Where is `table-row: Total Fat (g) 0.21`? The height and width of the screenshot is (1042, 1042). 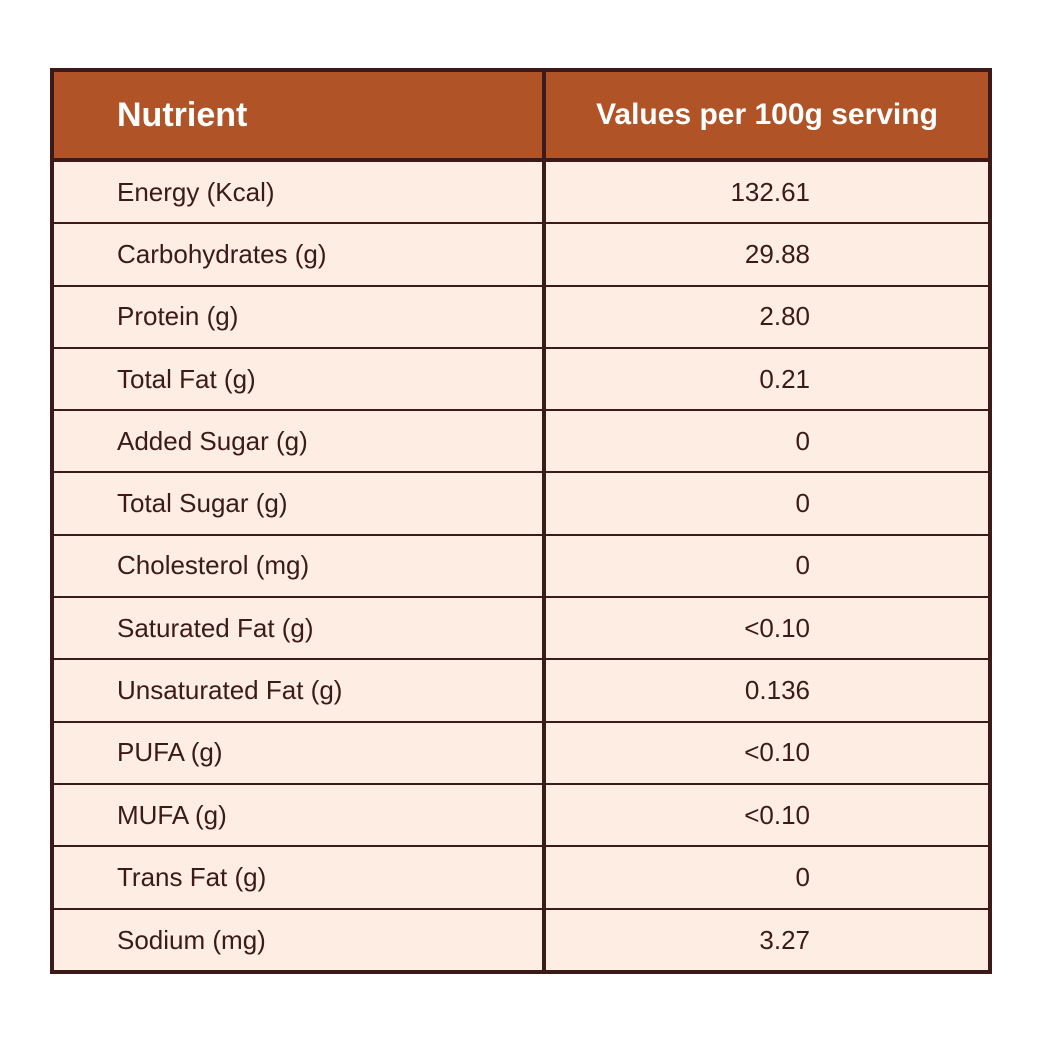 table-row: Total Fat (g) 0.21 is located at coordinates (521, 380).